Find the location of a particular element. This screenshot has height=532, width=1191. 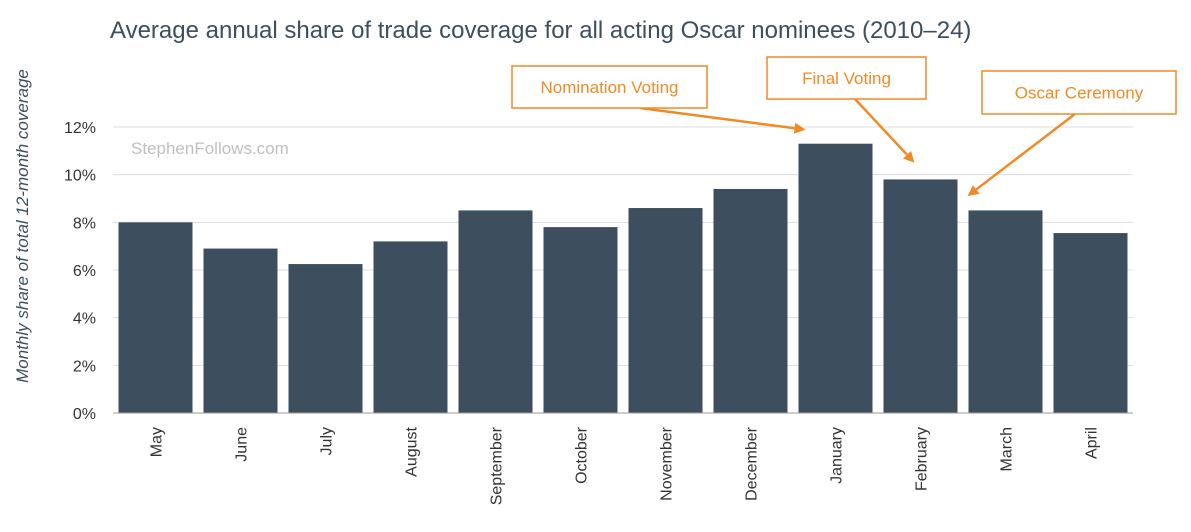

bar-june is located at coordinates (240, 330).